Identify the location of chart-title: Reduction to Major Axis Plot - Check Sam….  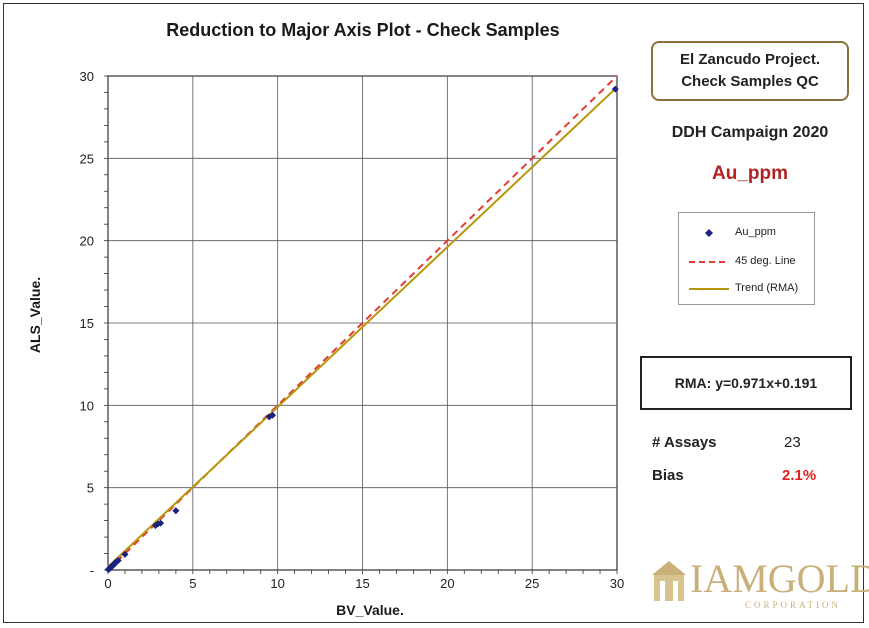
(363, 30).